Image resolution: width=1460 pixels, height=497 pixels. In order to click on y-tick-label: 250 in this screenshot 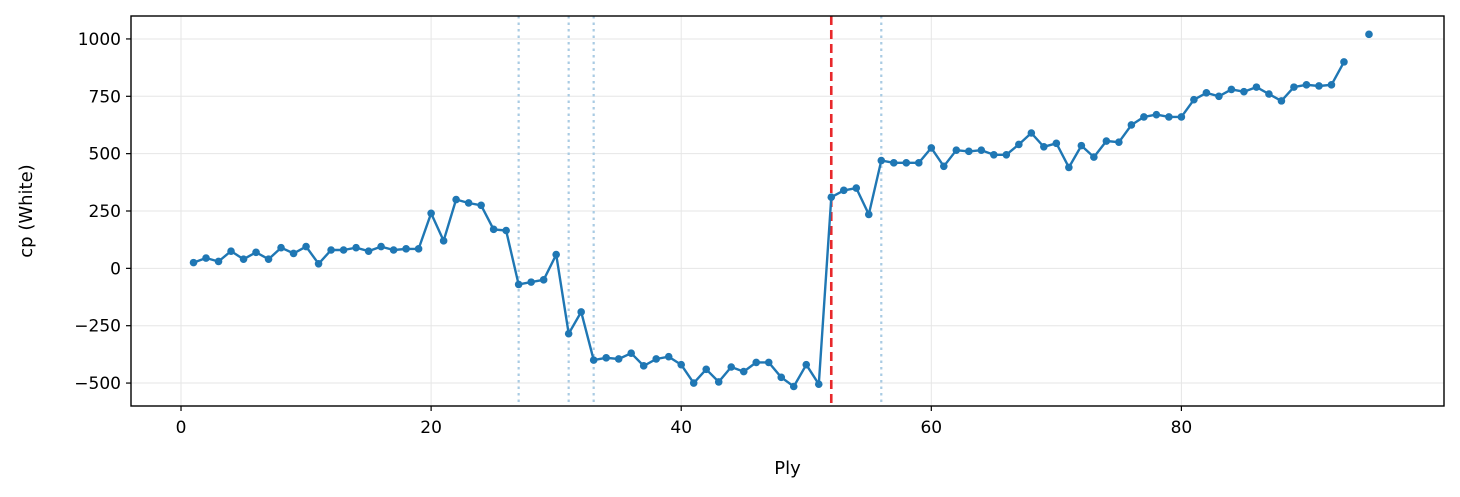, I will do `click(105, 212)`.